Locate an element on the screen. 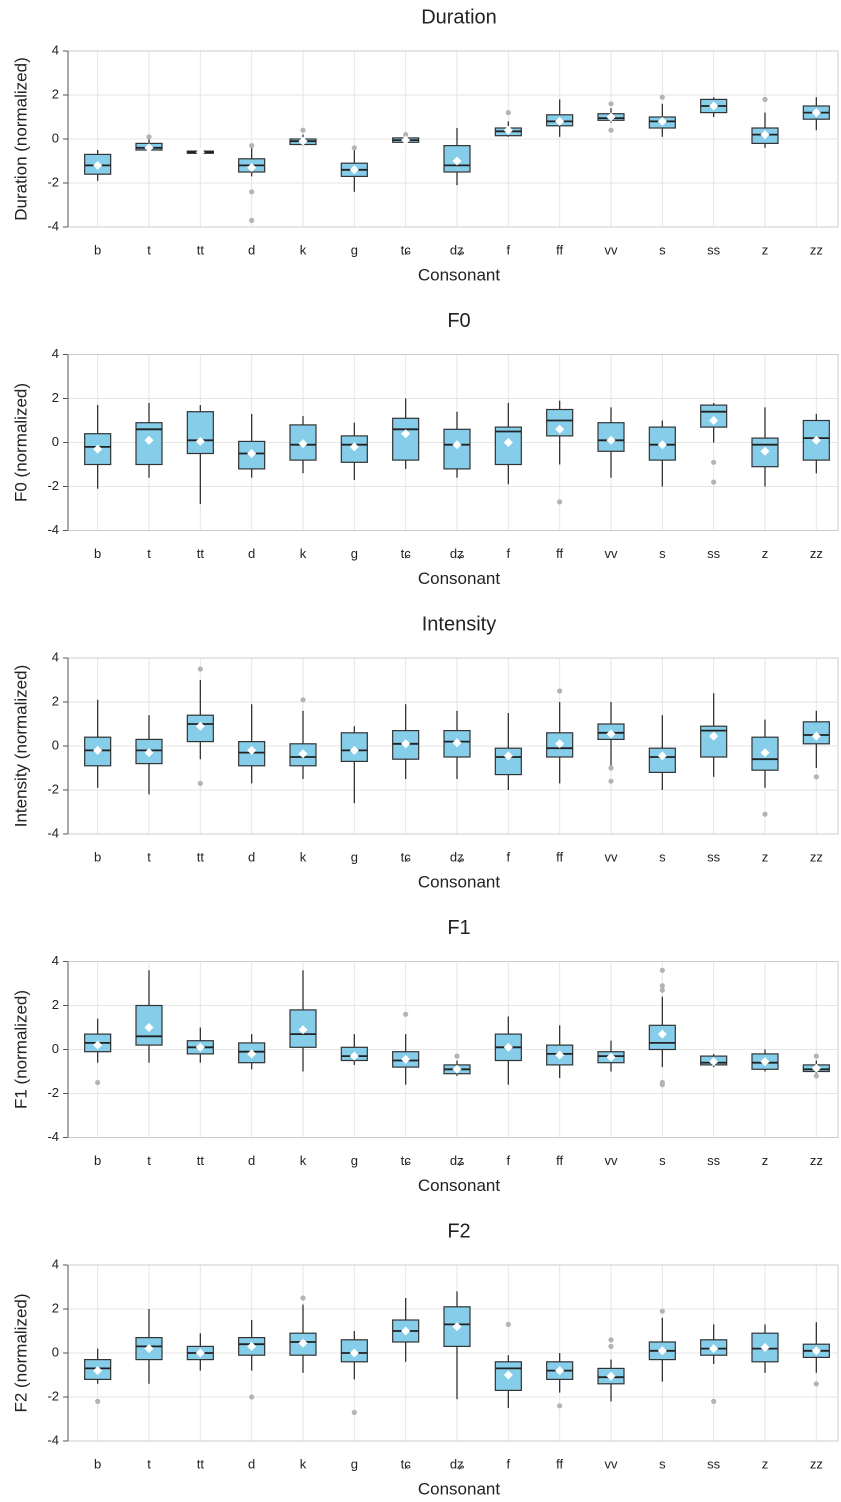 The image size is (841, 1502). y-axis-label: F0 (normalized) is located at coordinates (20, 442).